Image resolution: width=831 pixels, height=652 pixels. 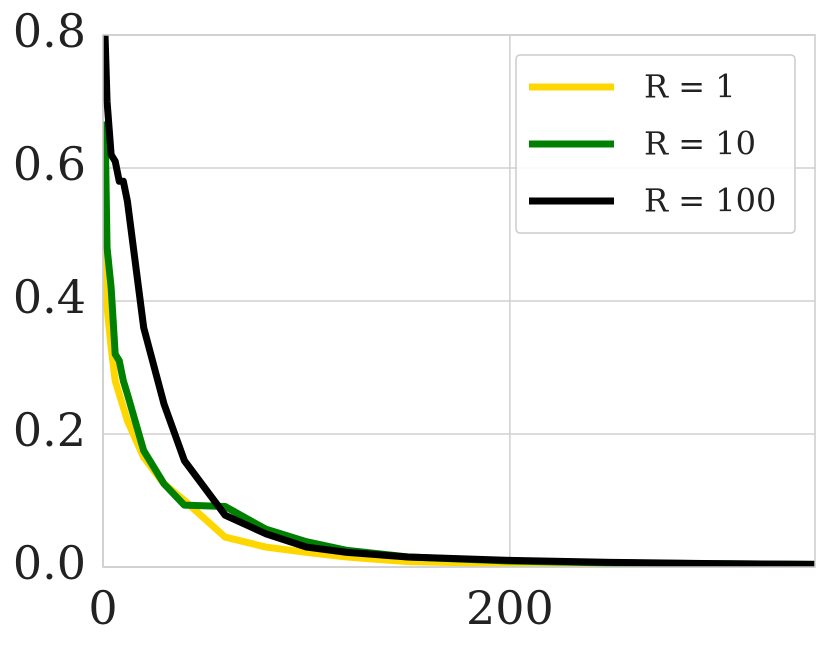 I want to click on y-tick-label: 0.2, so click(x=49, y=430).